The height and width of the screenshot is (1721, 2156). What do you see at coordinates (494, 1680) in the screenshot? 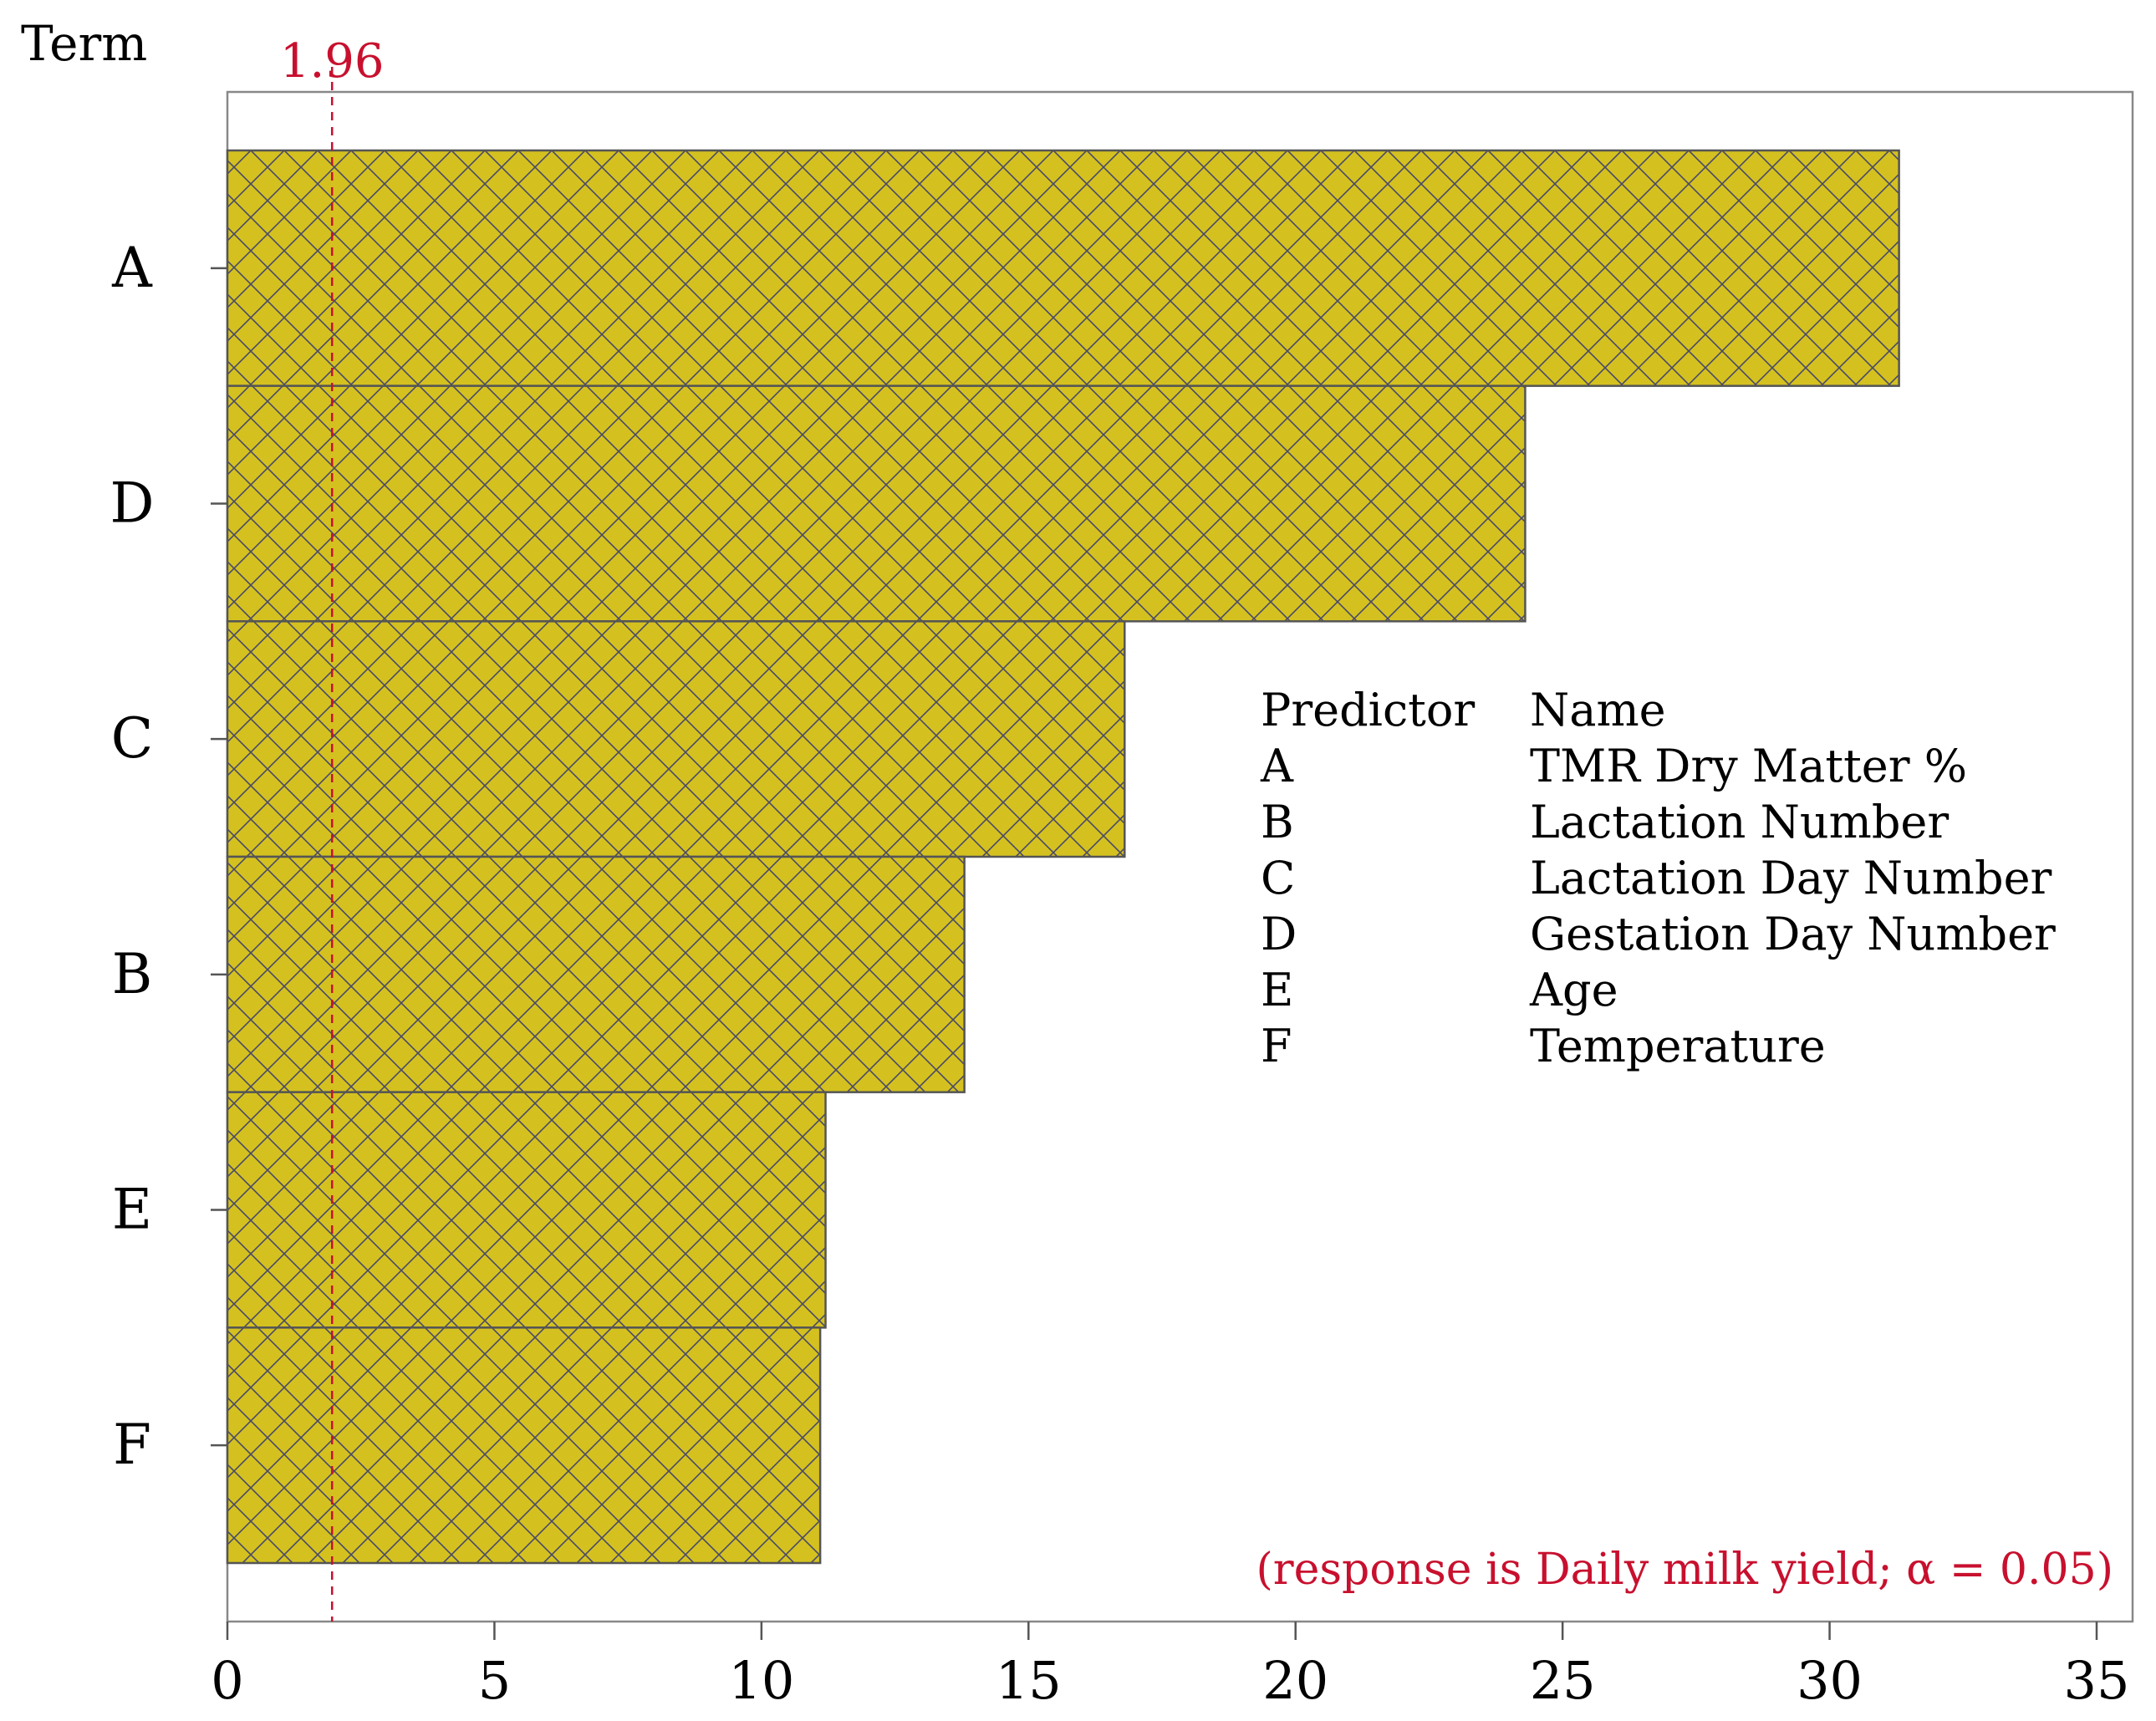
I see `x-tick-label-1: 5` at bounding box center [494, 1680].